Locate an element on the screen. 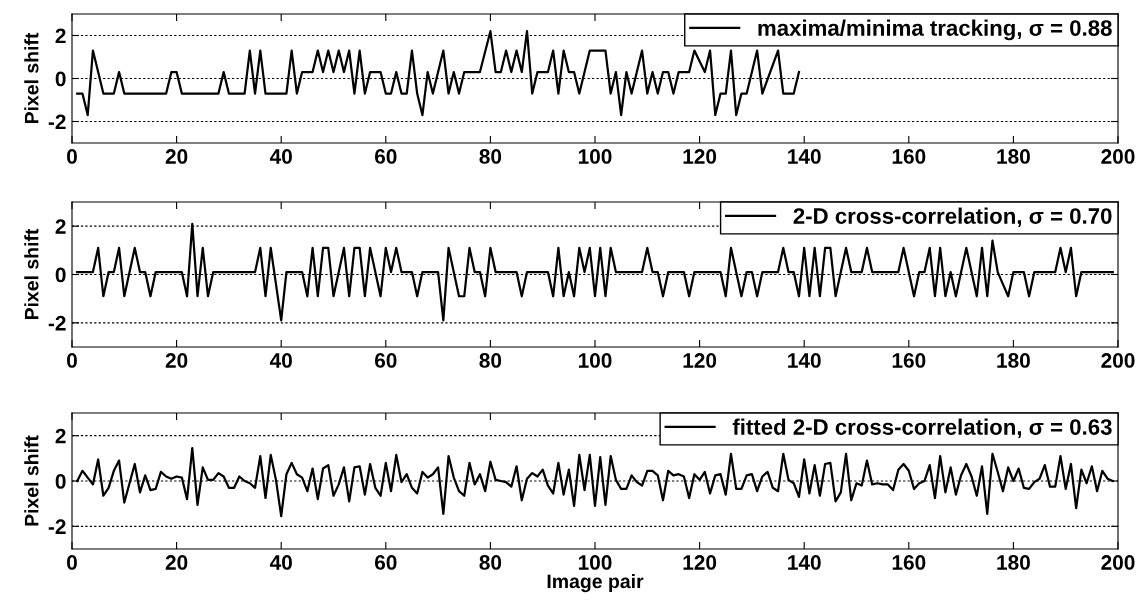 The image size is (1138, 609). legend-label: fitted 2-D cross-correlation, σ = 0.63 is located at coordinates (922, 428).